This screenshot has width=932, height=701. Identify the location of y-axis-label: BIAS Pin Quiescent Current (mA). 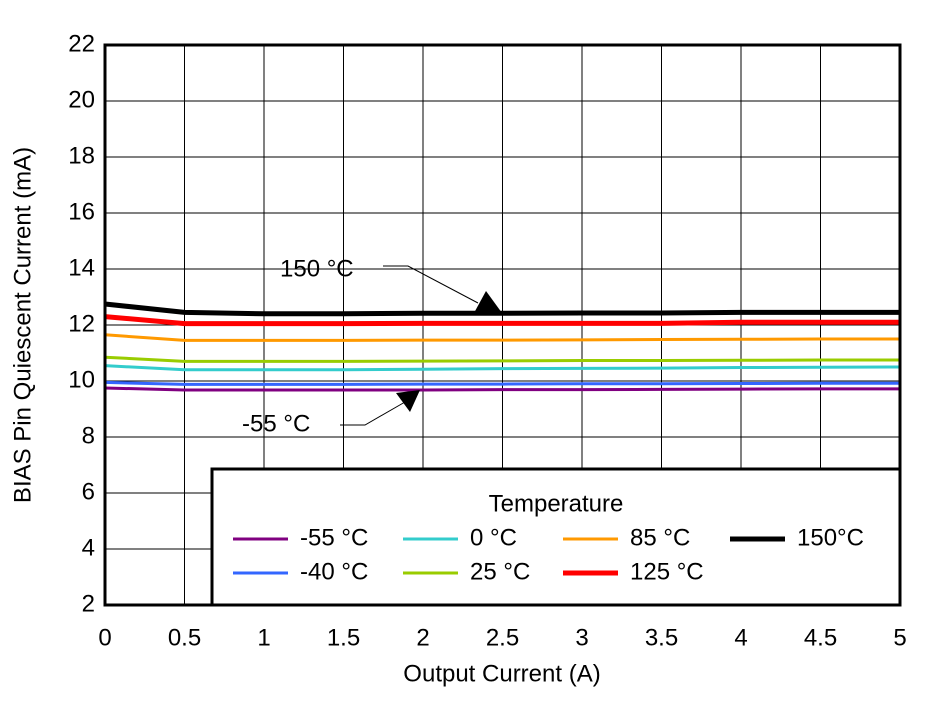
(22, 325).